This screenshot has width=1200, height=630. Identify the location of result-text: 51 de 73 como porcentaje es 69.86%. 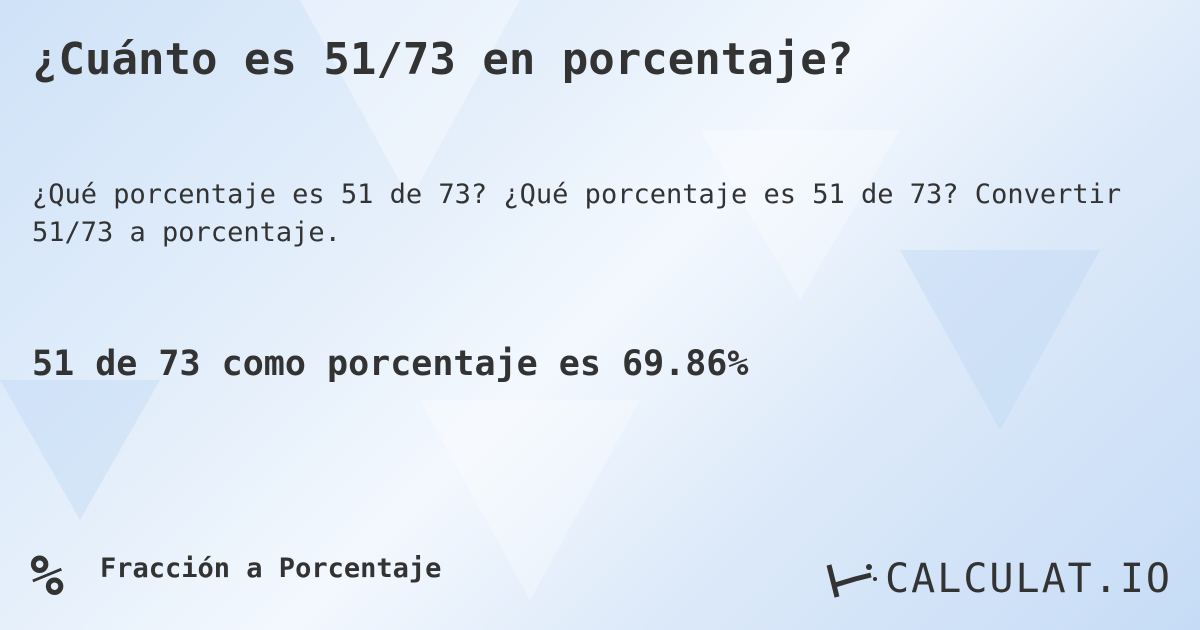
(390, 364).